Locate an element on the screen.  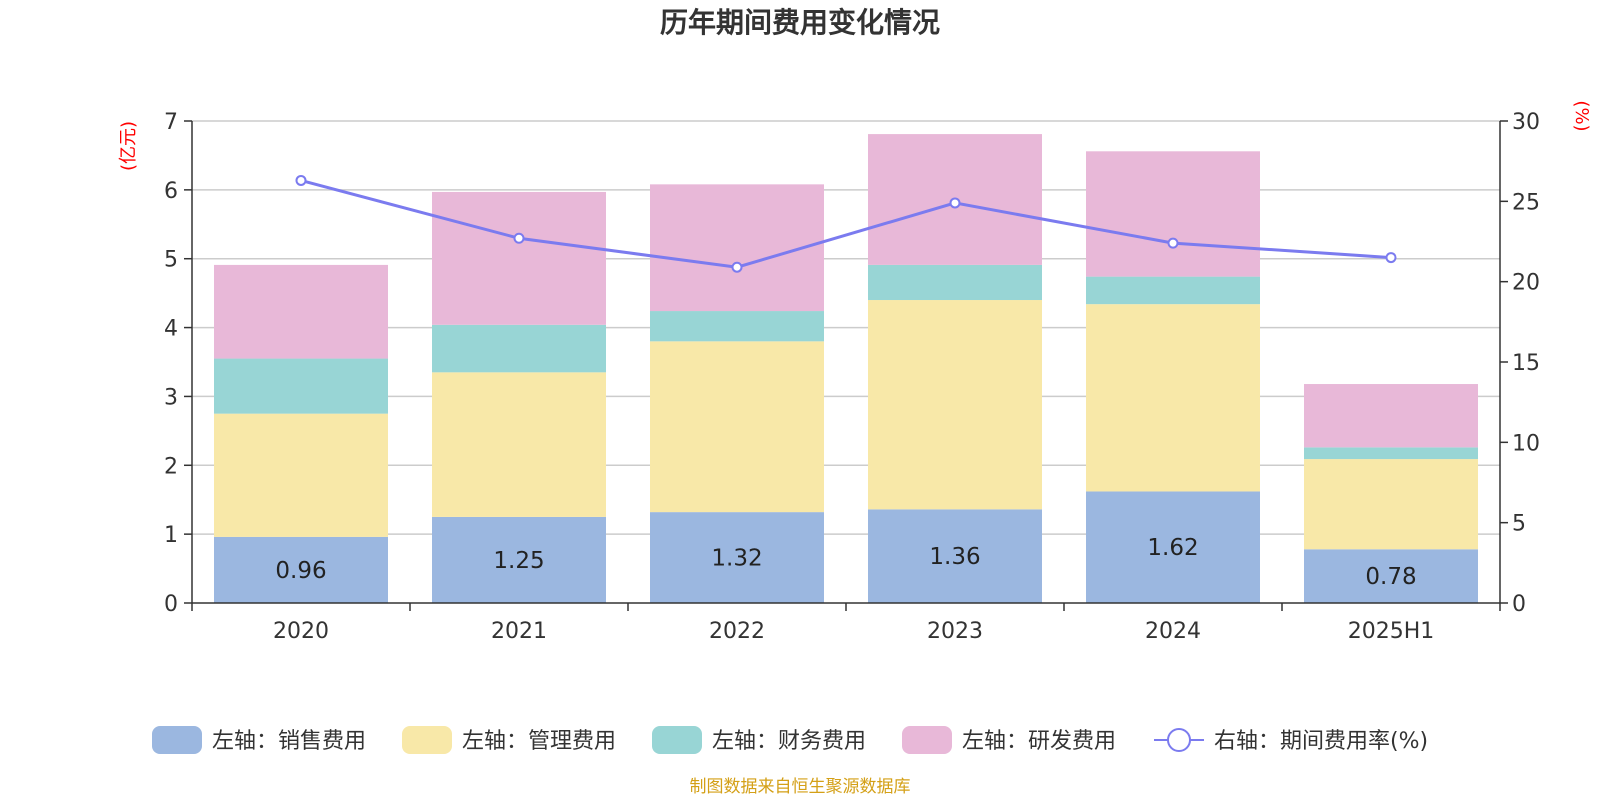
right-axis-unit: (%) is located at coordinates (1581, 115).